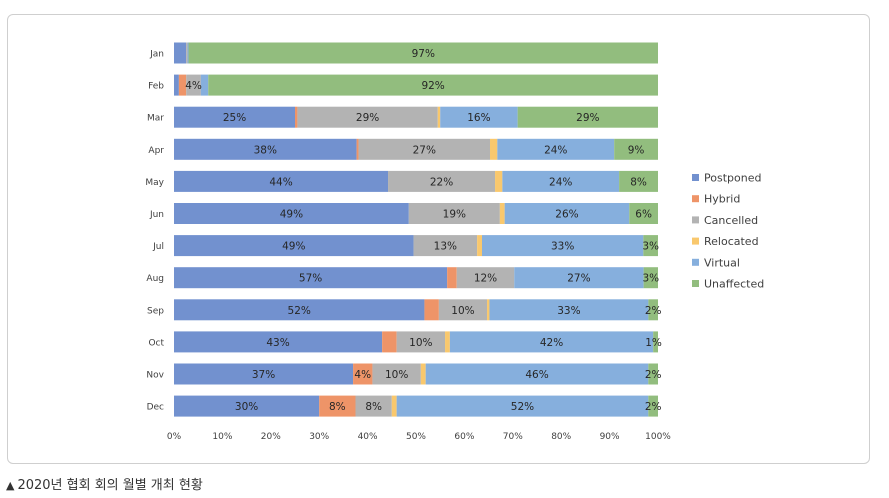 The width and height of the screenshot is (889, 498). I want to click on data-label: 42%, so click(551, 343).